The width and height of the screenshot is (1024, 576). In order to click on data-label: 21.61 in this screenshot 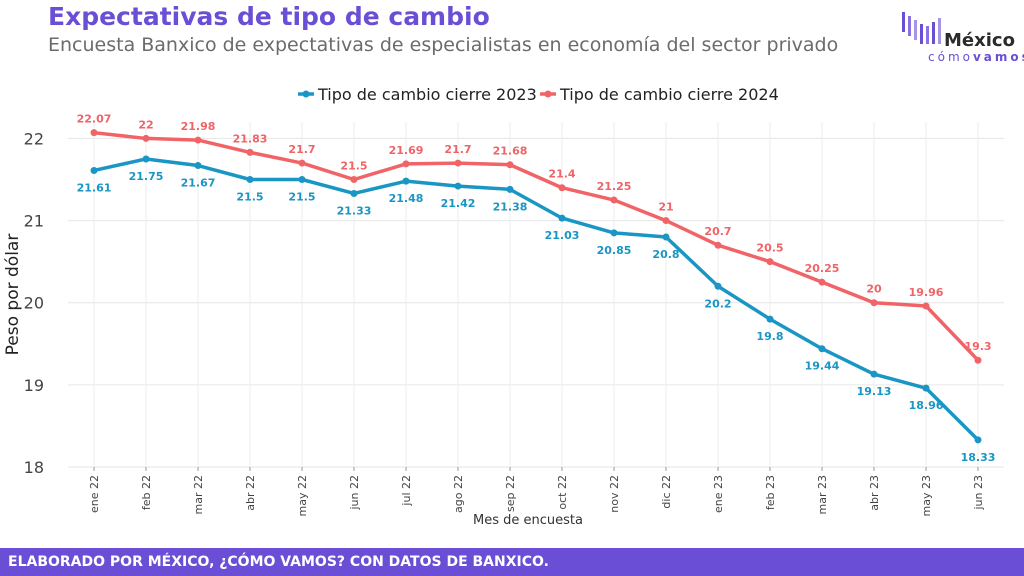, I will do `click(94, 187)`.